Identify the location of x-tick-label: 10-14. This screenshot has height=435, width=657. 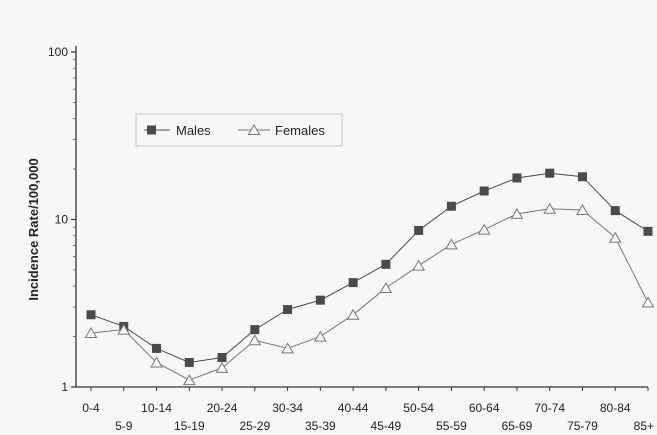
(156, 408).